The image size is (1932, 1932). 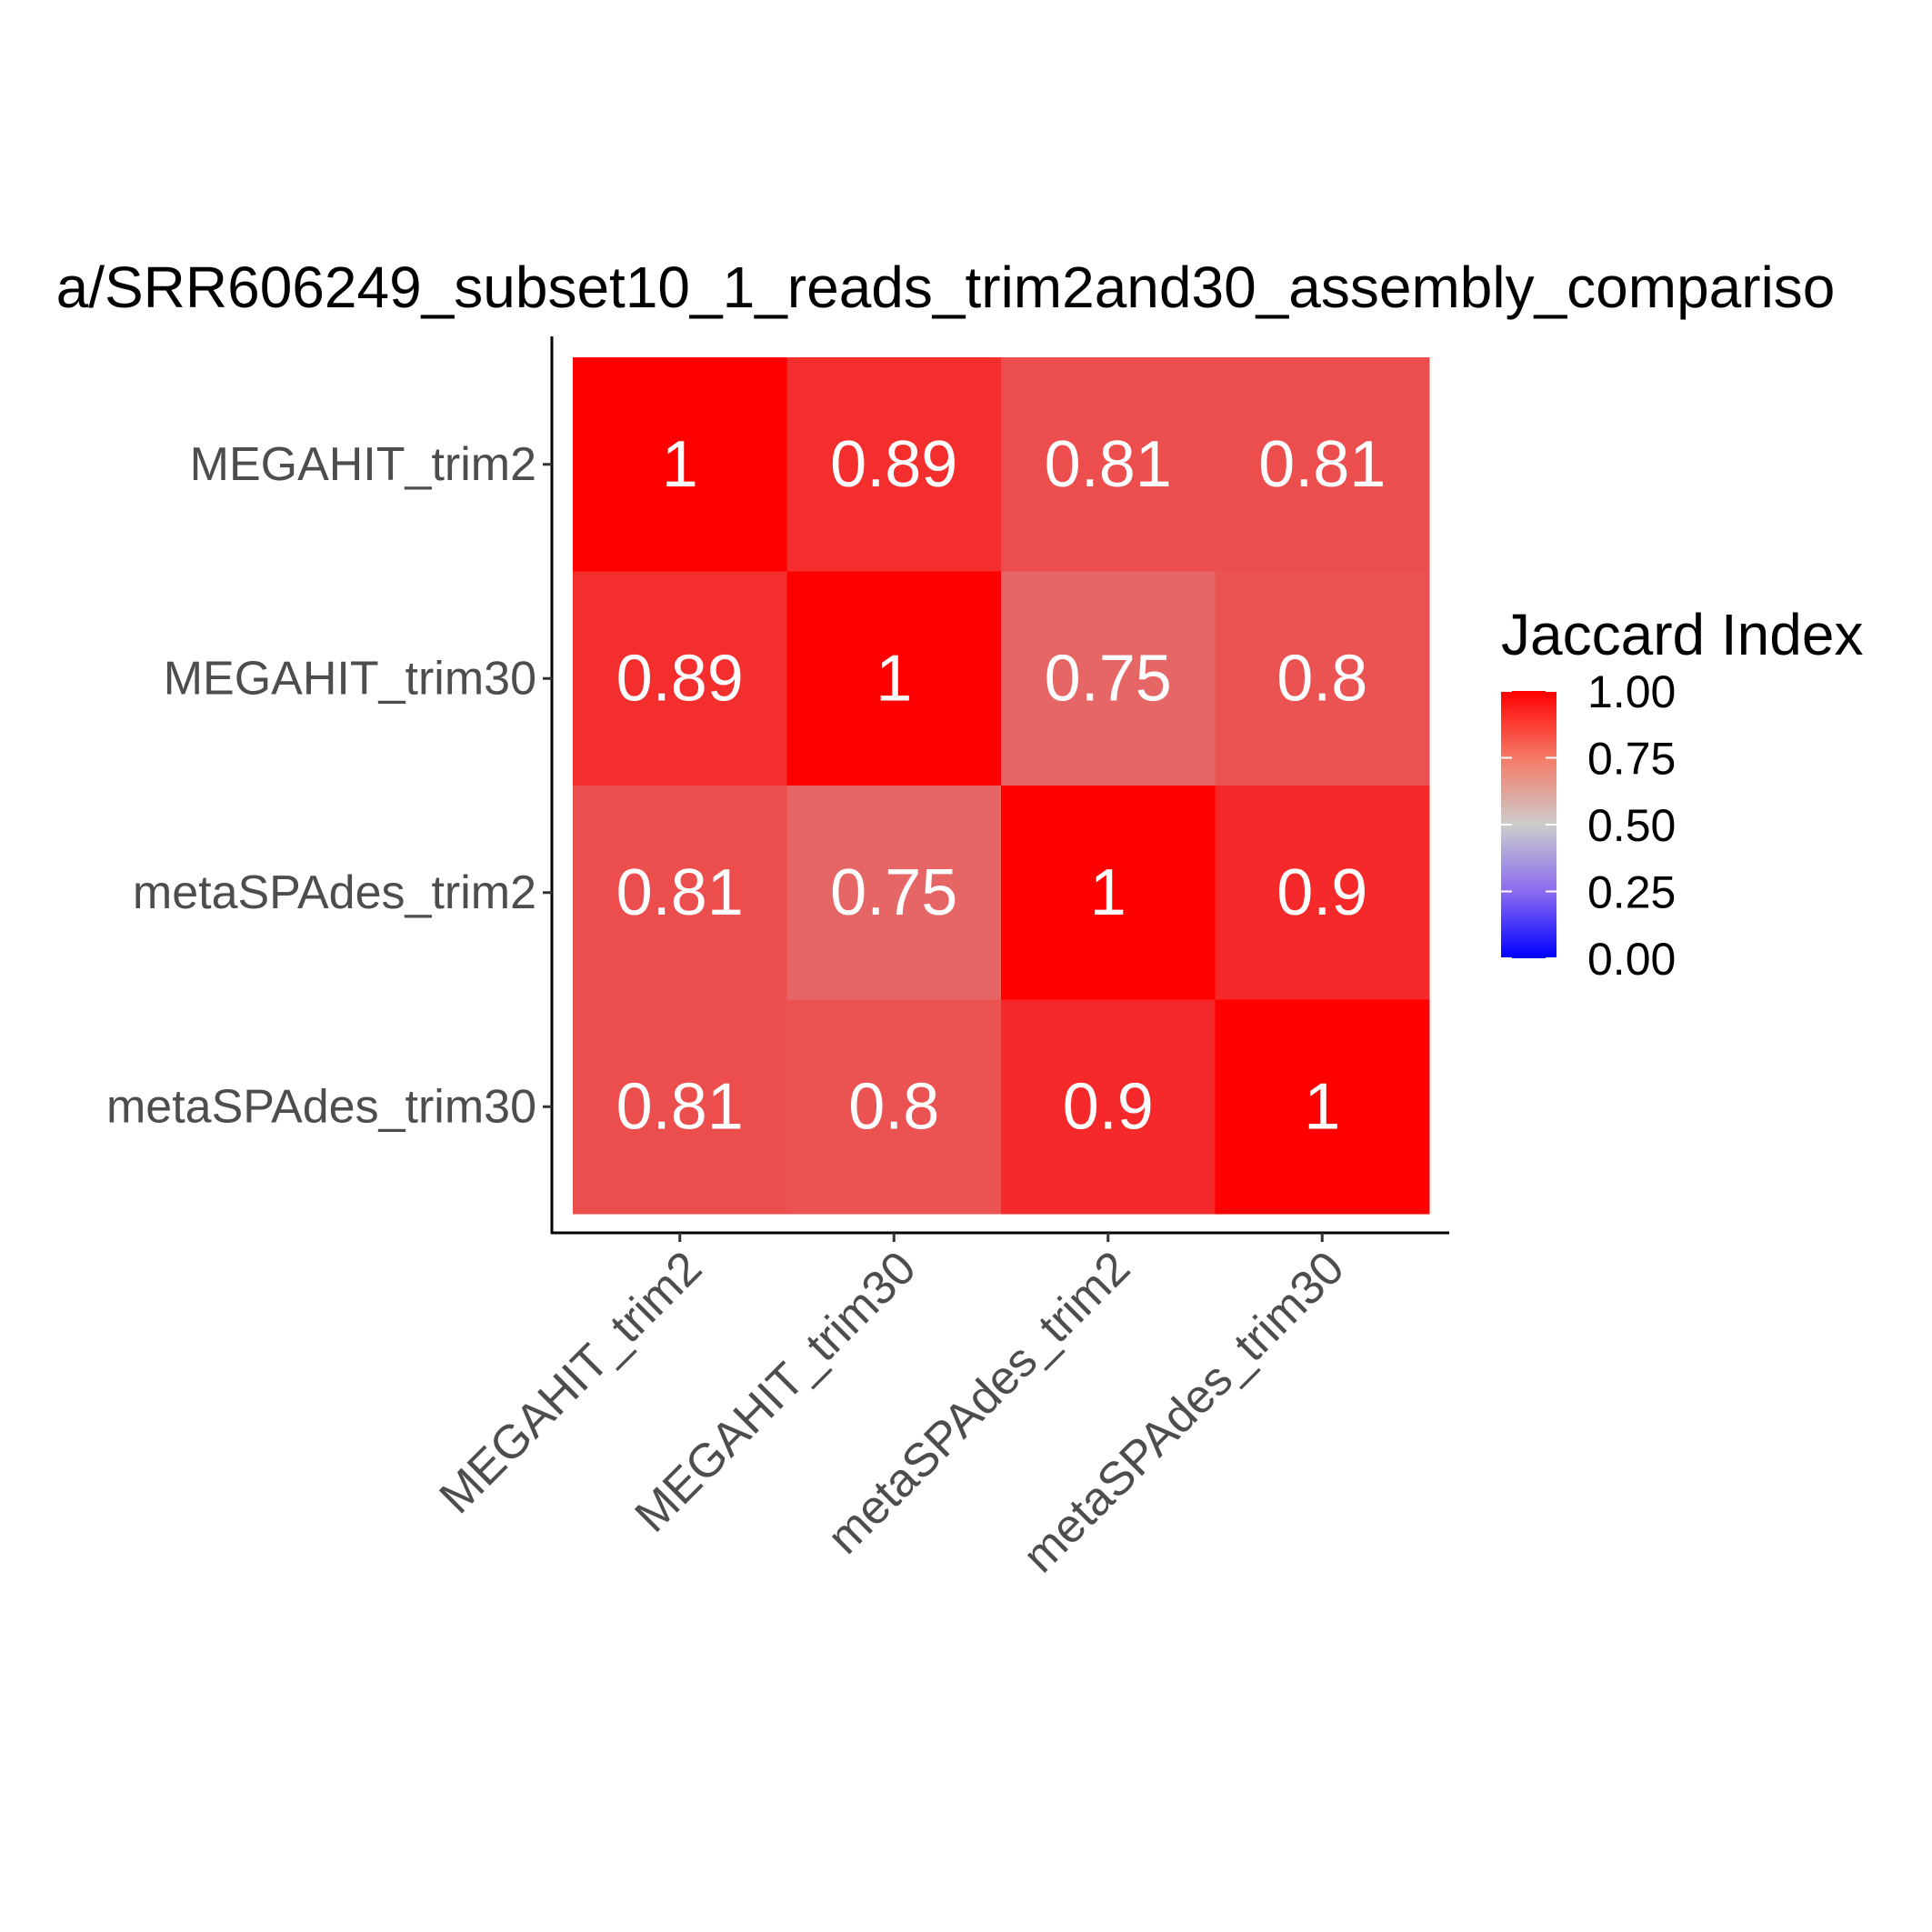 I want to click on legend-title: Jaccard Index, so click(x=1682, y=634).